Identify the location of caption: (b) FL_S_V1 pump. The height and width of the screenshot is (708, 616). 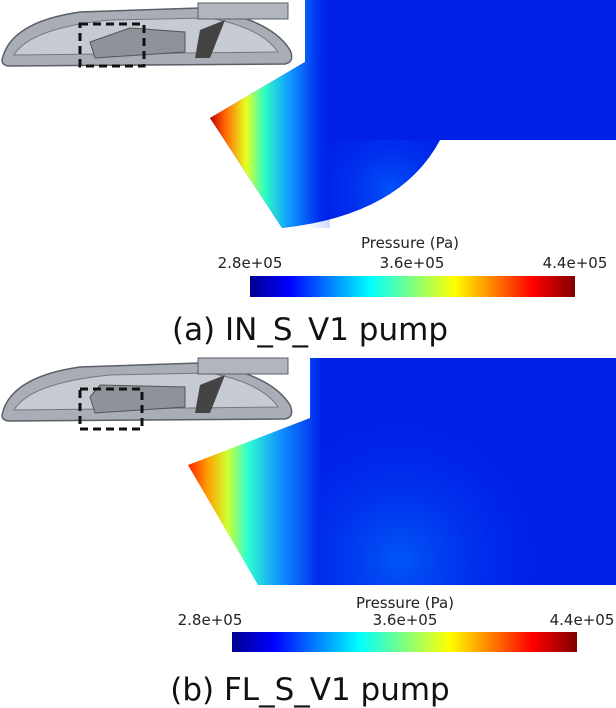
(309, 690).